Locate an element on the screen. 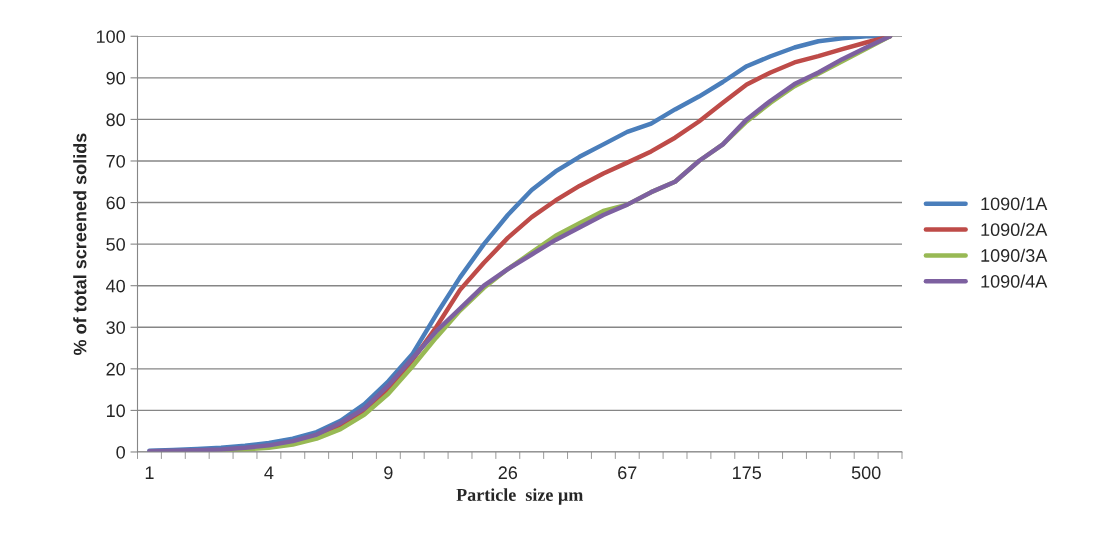  x-tick-label: 67 is located at coordinates (627, 473).